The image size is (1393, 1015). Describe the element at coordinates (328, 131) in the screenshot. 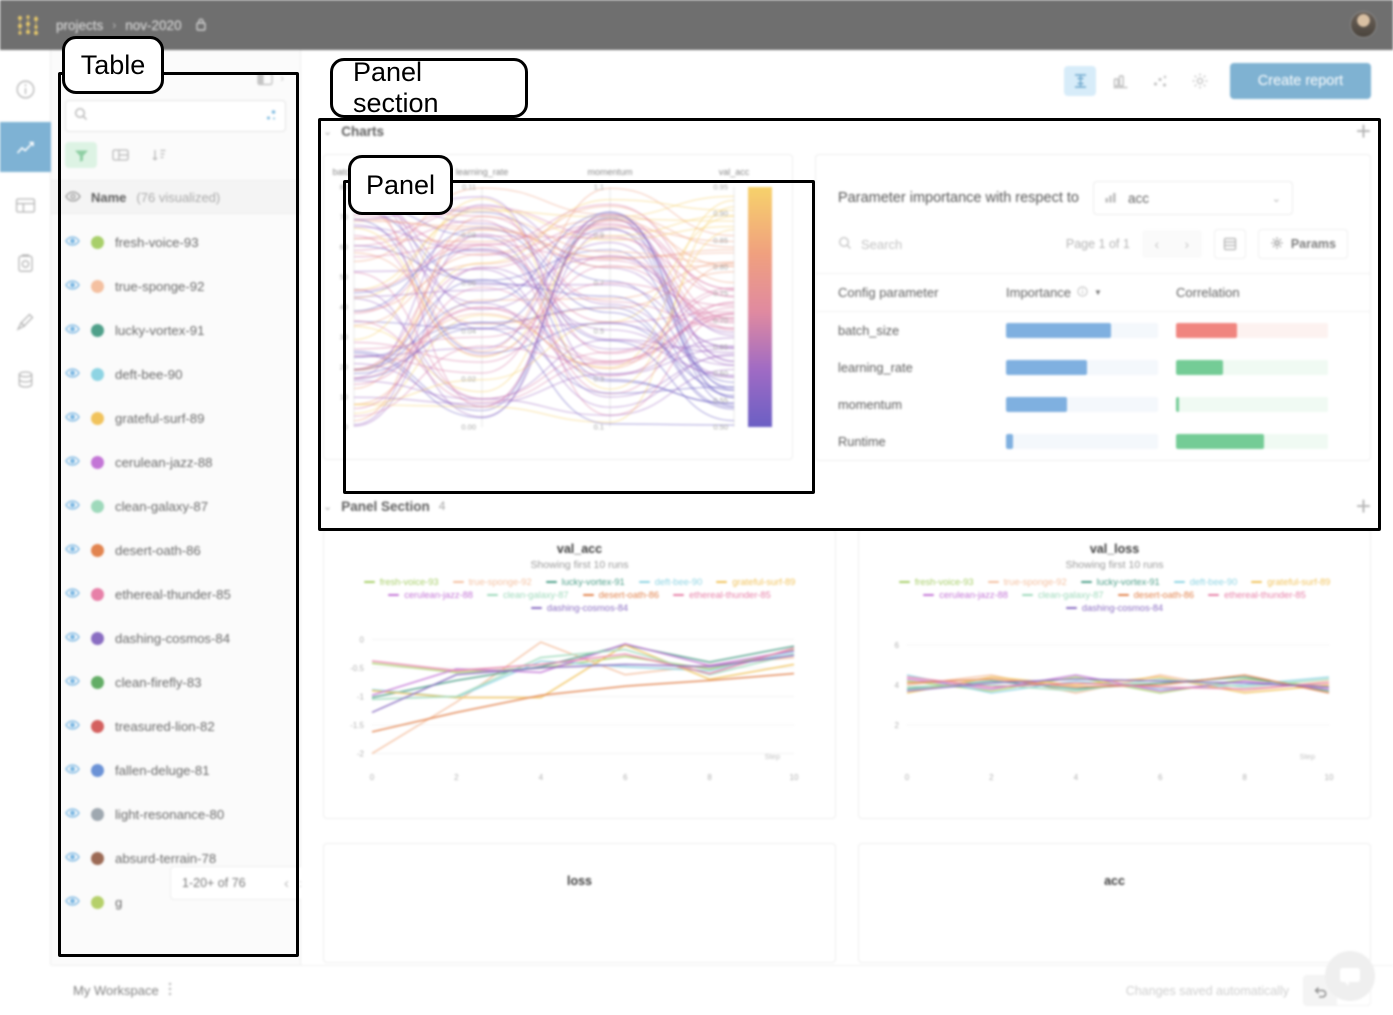

I see `chevron-down-icon: ⌄` at that location.